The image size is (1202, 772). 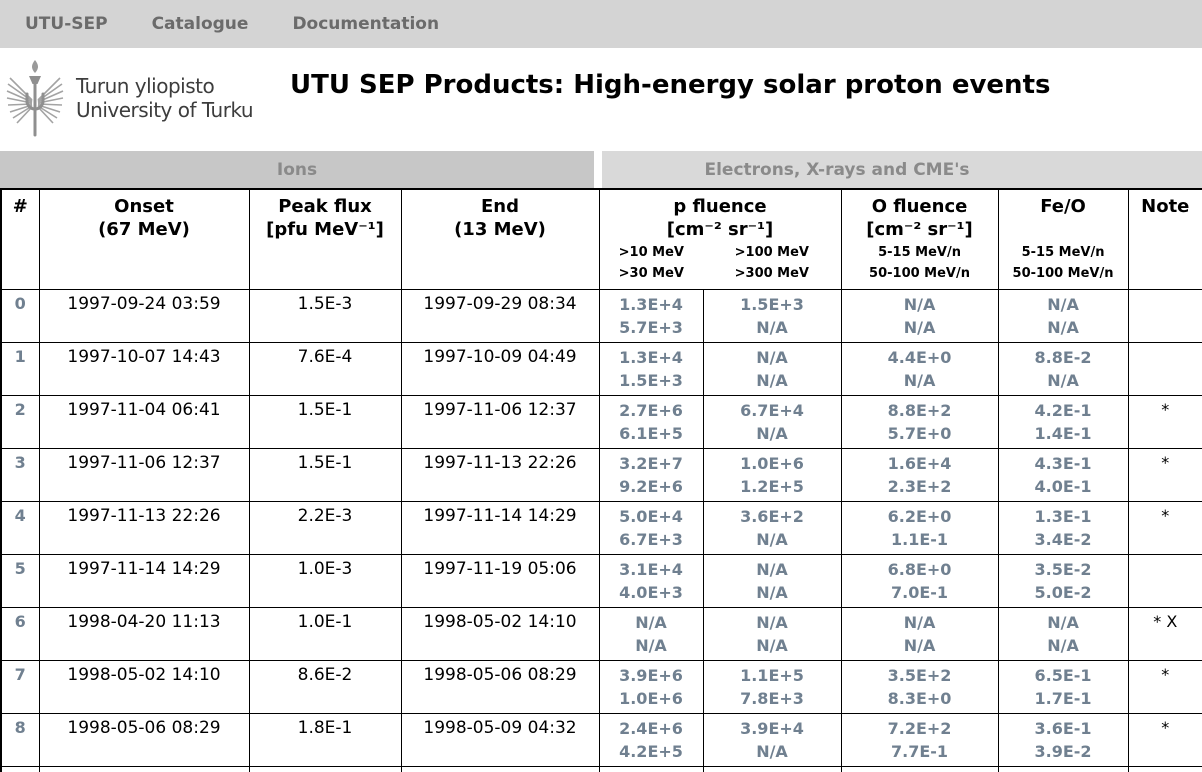 What do you see at coordinates (651, 368) in the screenshot?
I see `p-fluence-low-cell: 1.3E+4 1.5E+3` at bounding box center [651, 368].